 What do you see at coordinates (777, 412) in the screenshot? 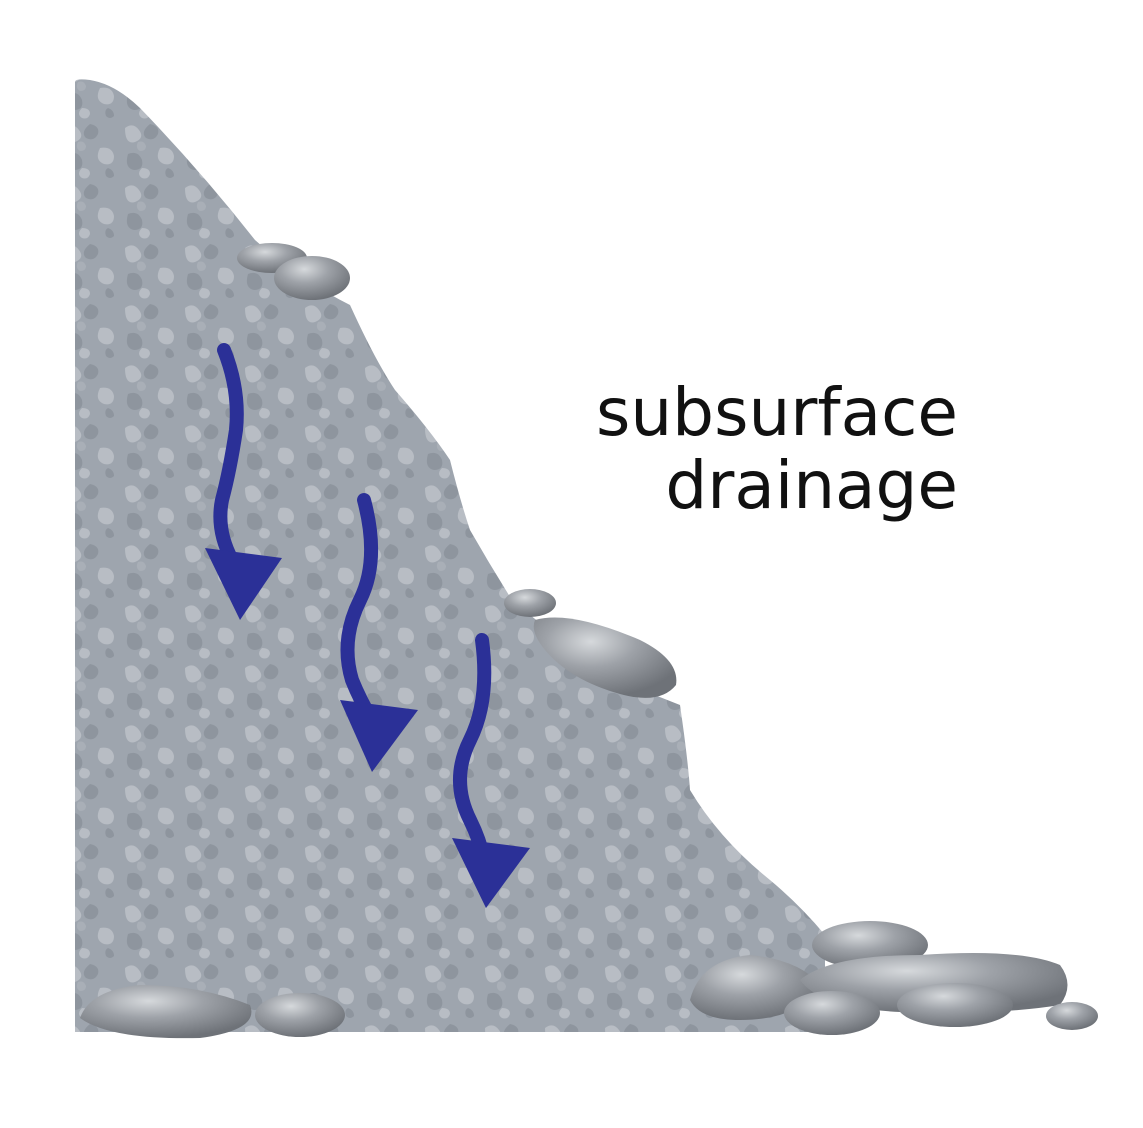
I see `label-line-1: subsurface` at bounding box center [777, 412].